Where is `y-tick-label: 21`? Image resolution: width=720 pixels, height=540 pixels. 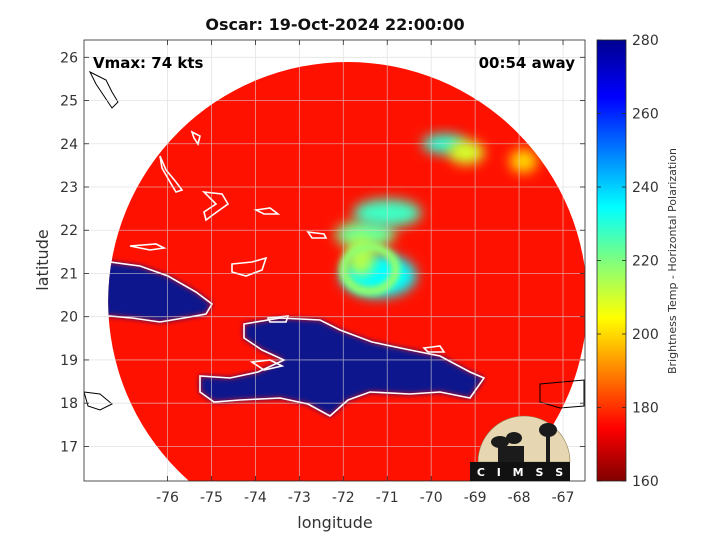
y-tick-label: 21 is located at coordinates (69, 274).